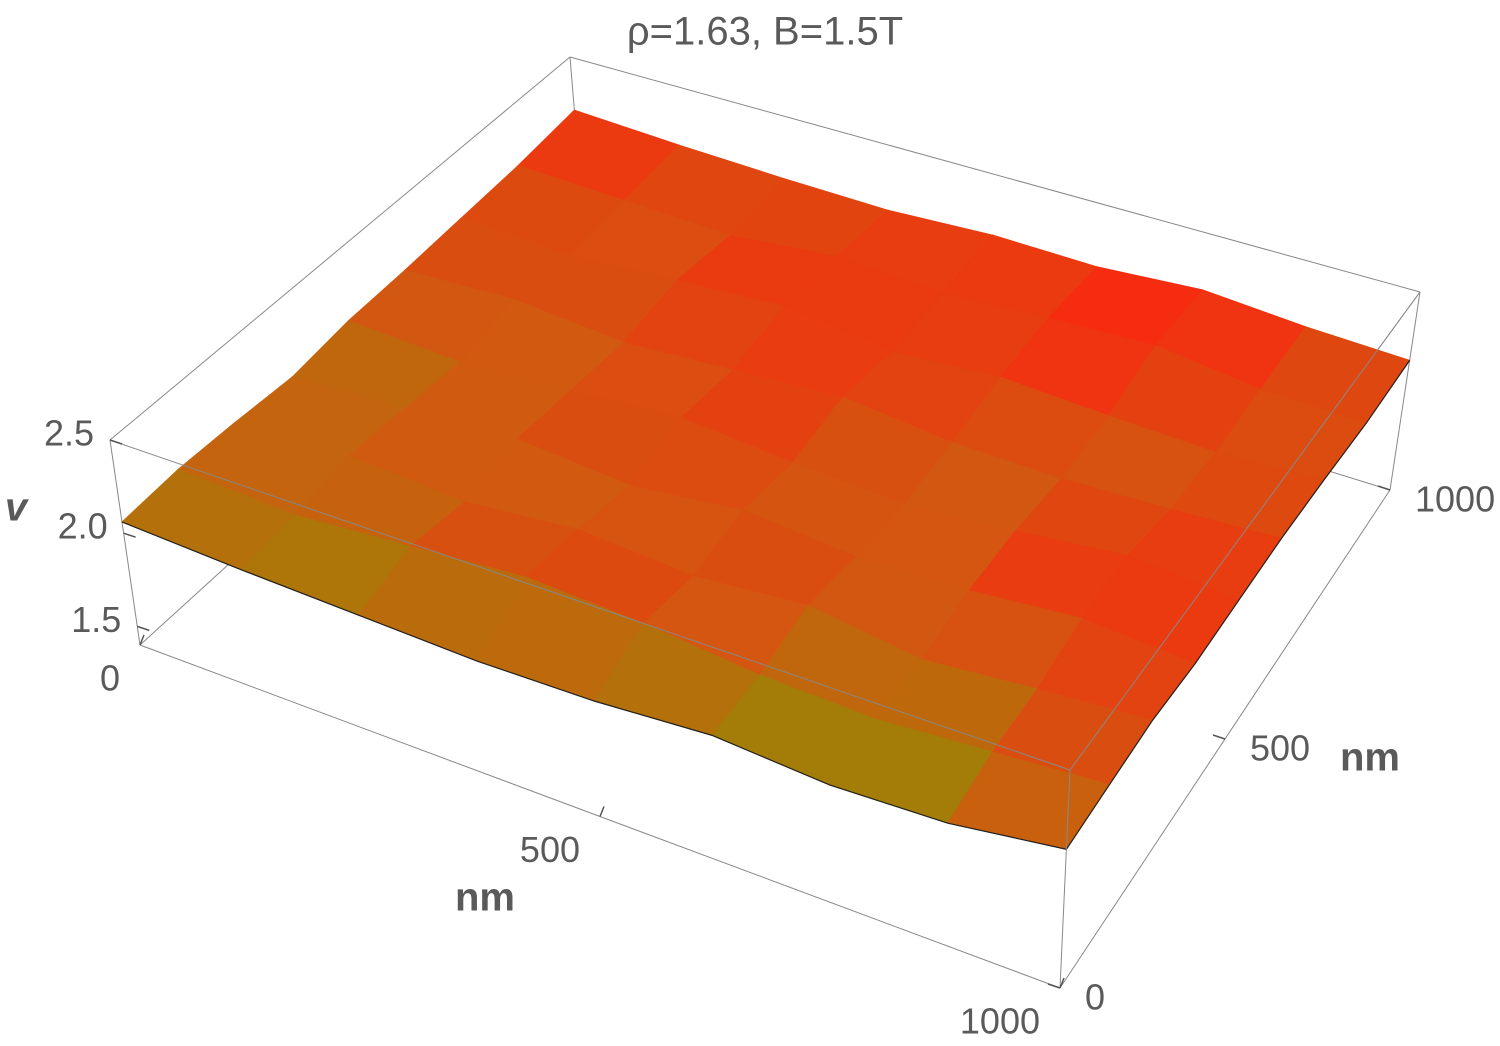 Image resolution: width=1500 pixels, height=1046 pixels. What do you see at coordinates (1370, 758) in the screenshot?
I see `y-axis-title: nm` at bounding box center [1370, 758].